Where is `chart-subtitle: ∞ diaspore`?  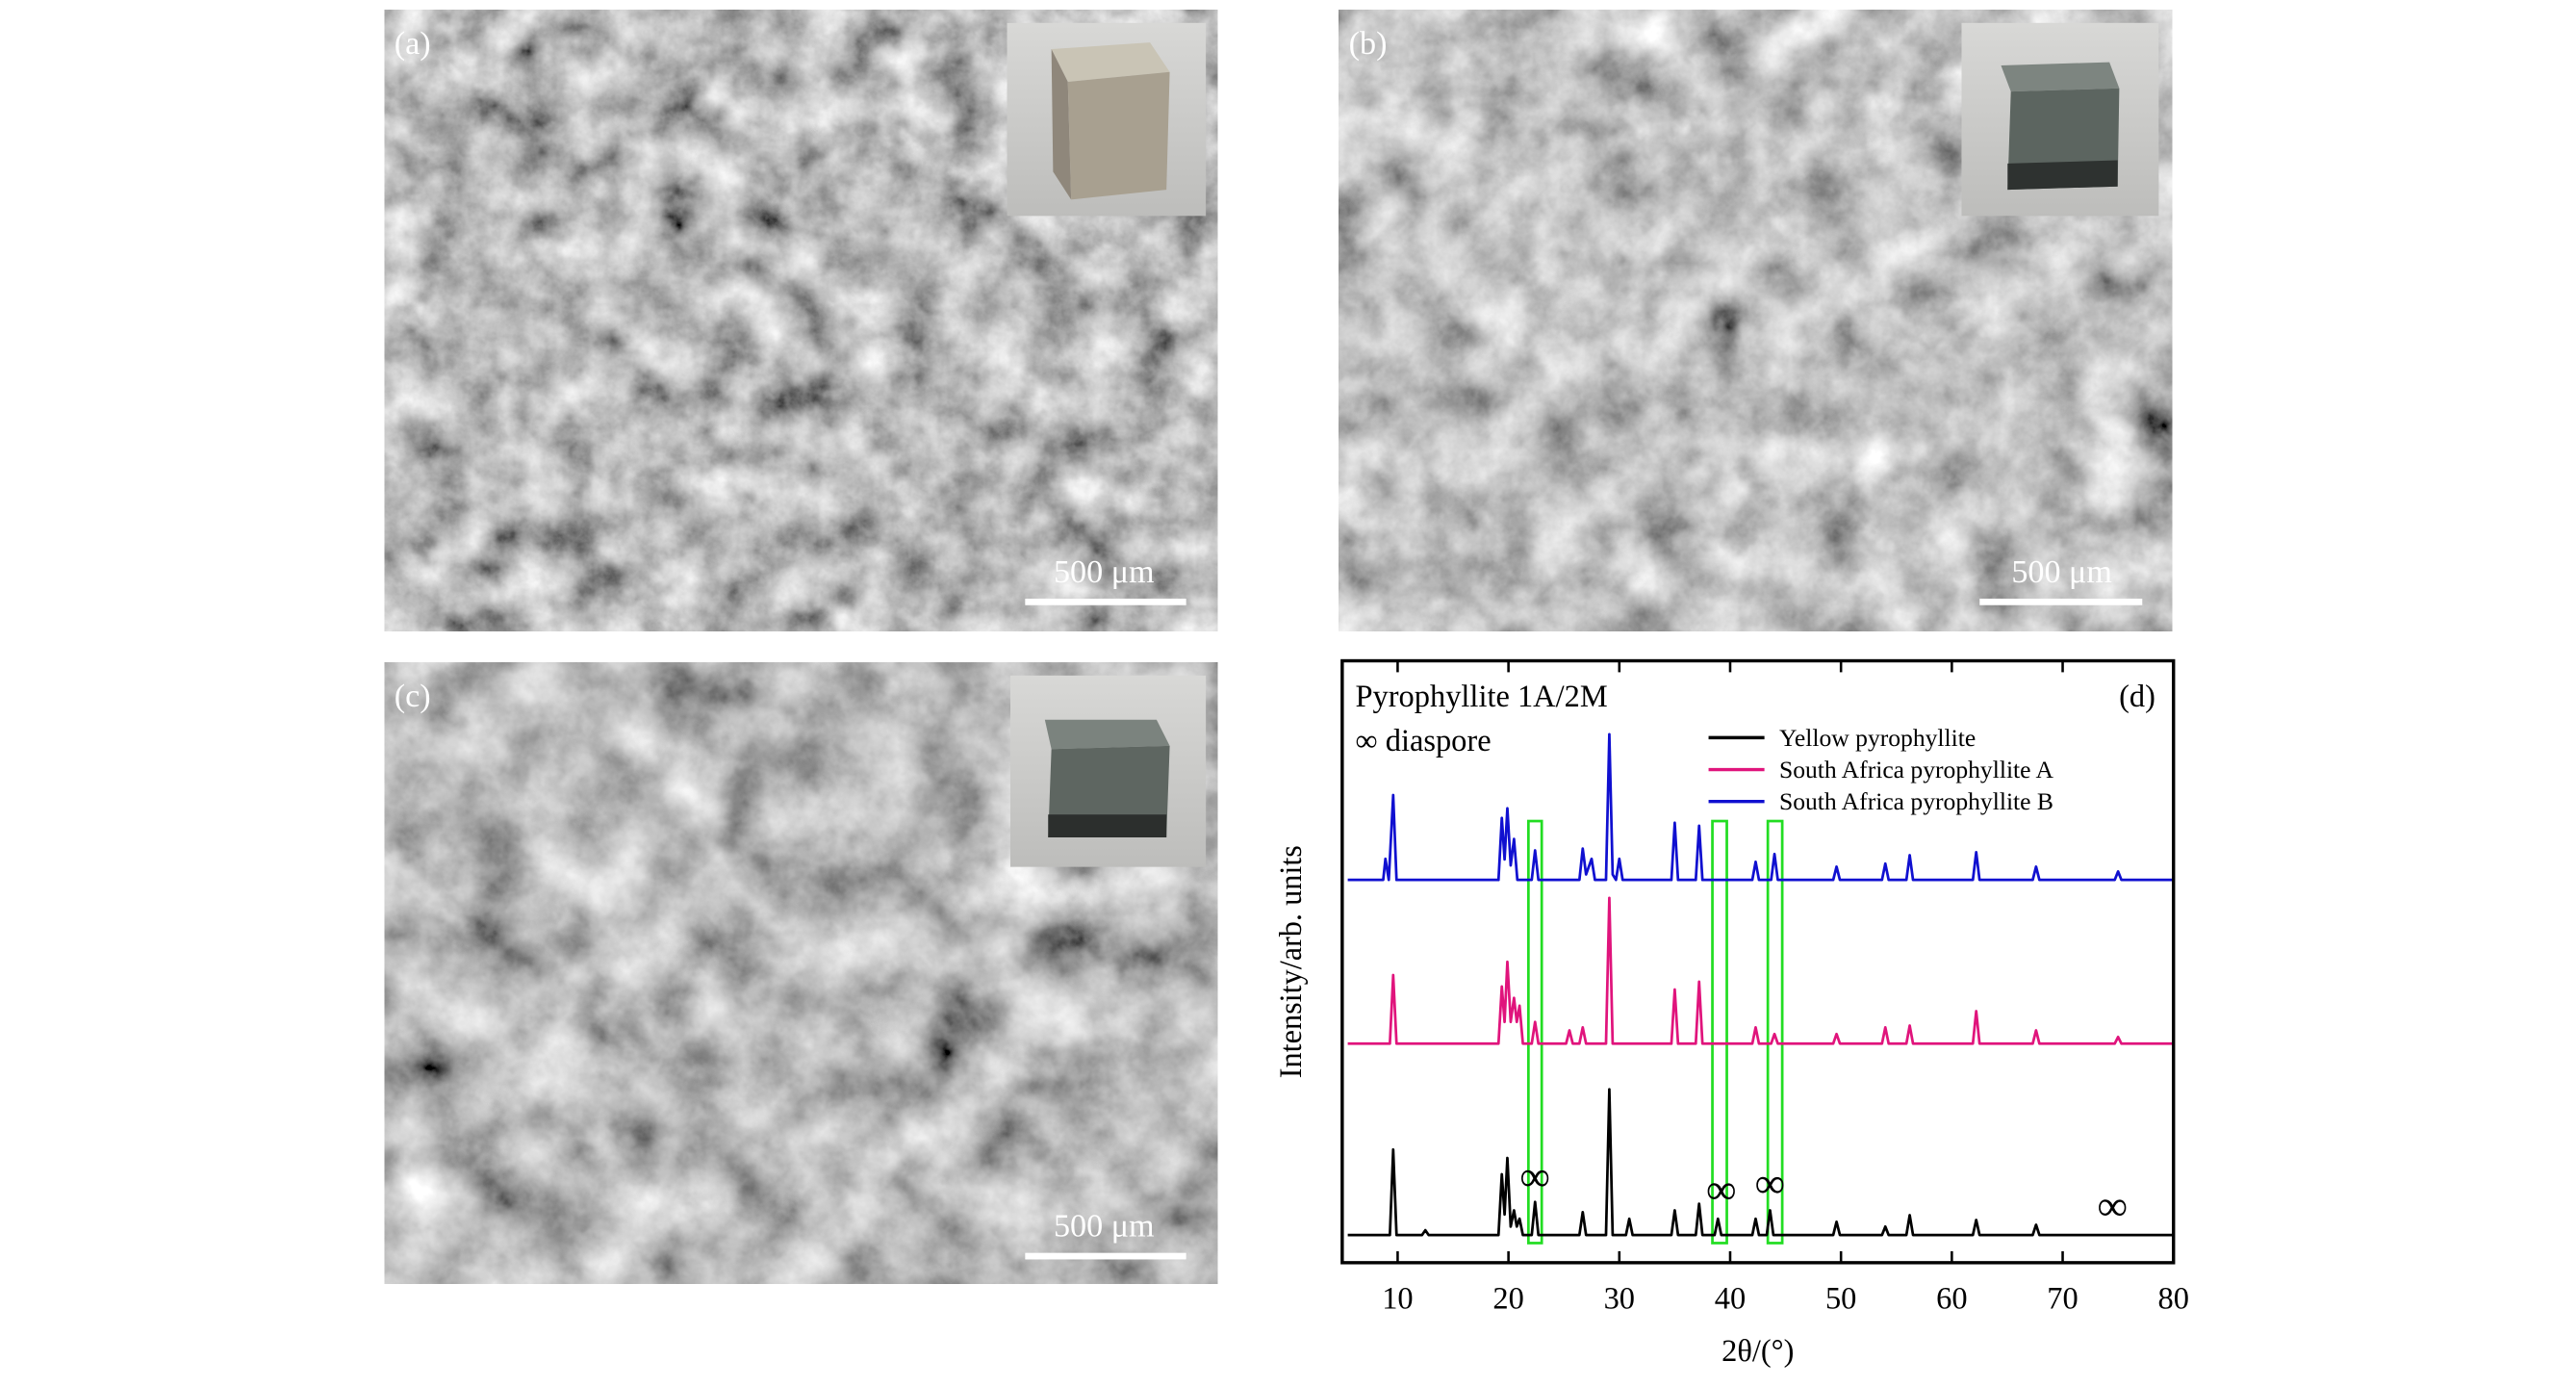 chart-subtitle: ∞ diaspore is located at coordinates (1423, 740).